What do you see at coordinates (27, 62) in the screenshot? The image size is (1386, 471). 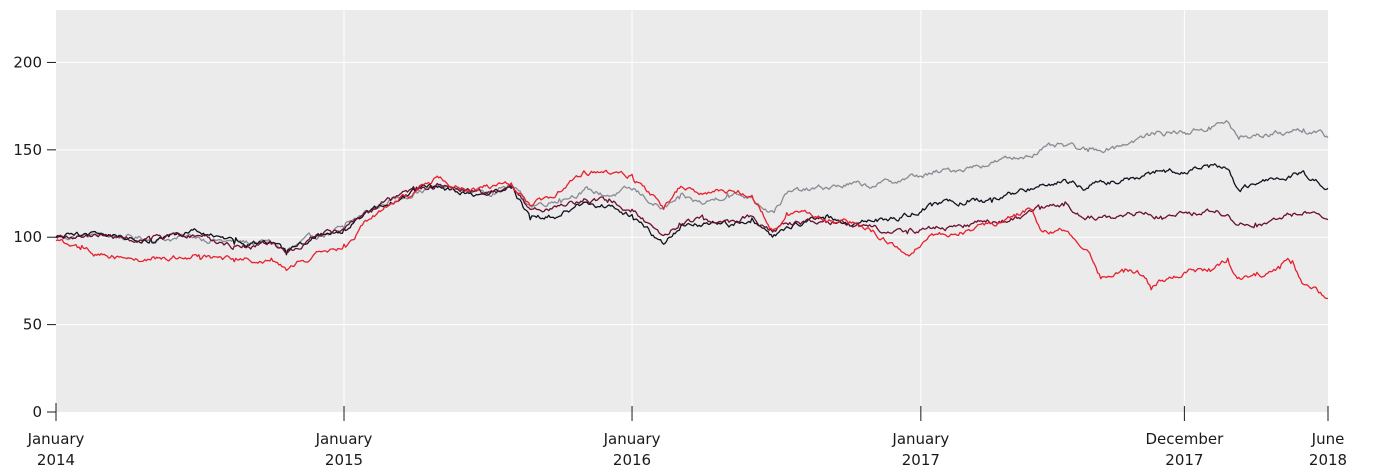 I see `y-tick-label: 200` at bounding box center [27, 62].